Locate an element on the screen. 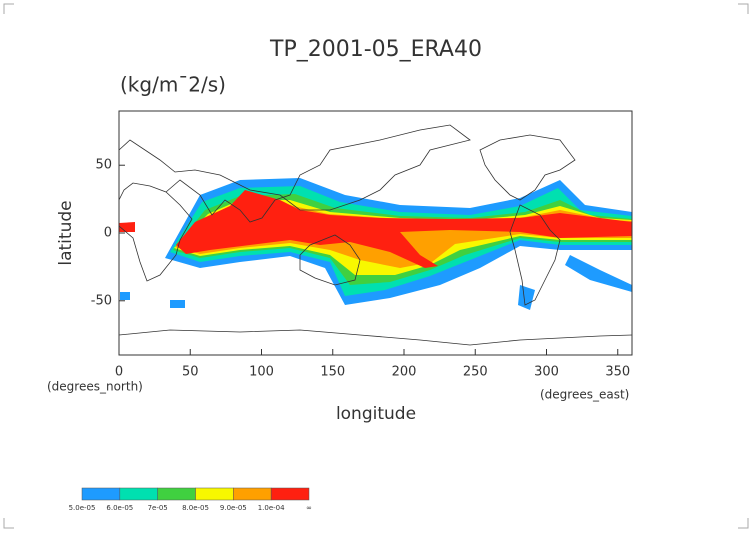 The width and height of the screenshot is (752, 536). colorbar-label: 5.0e-05 is located at coordinates (82, 508).